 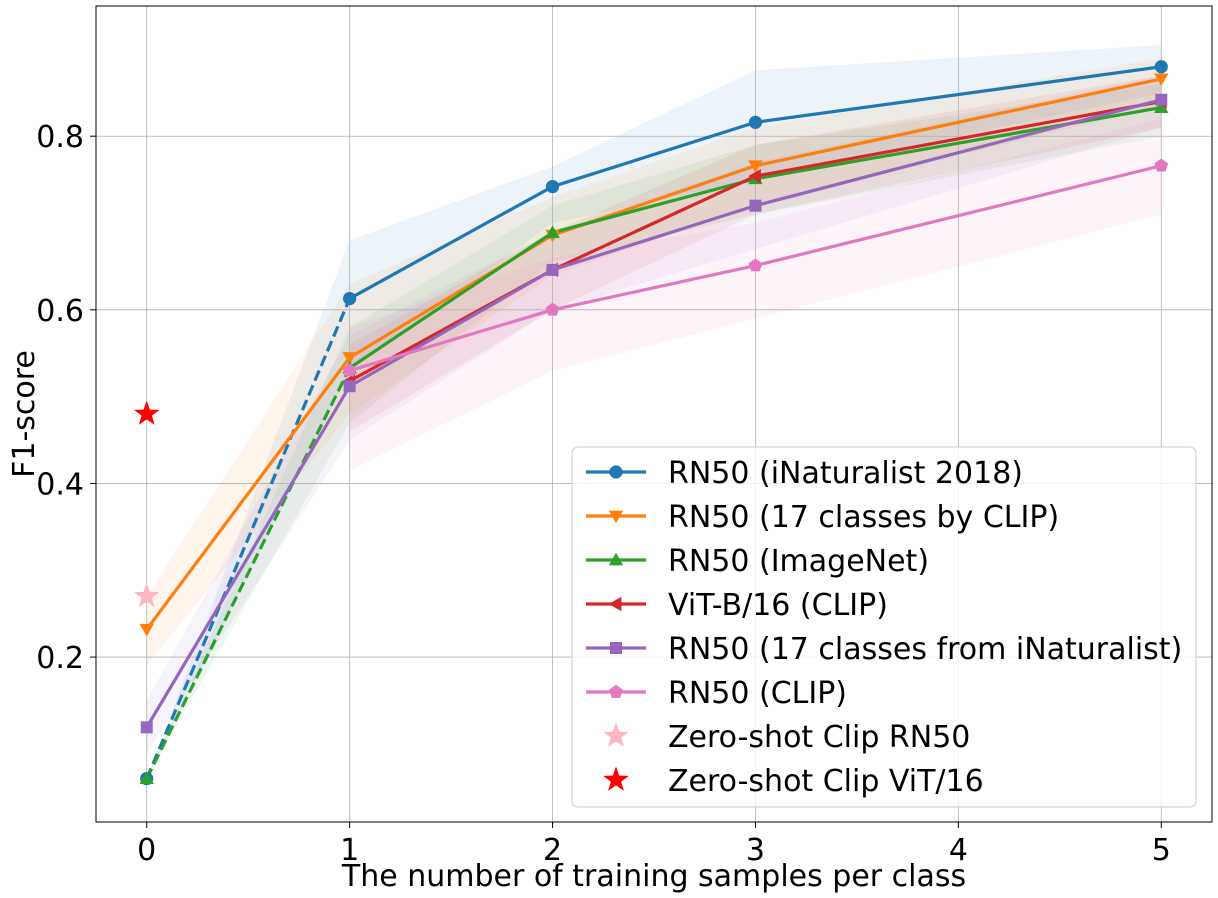 I want to click on x-axis-label: The number of training samples per class, so click(x=653, y=876).